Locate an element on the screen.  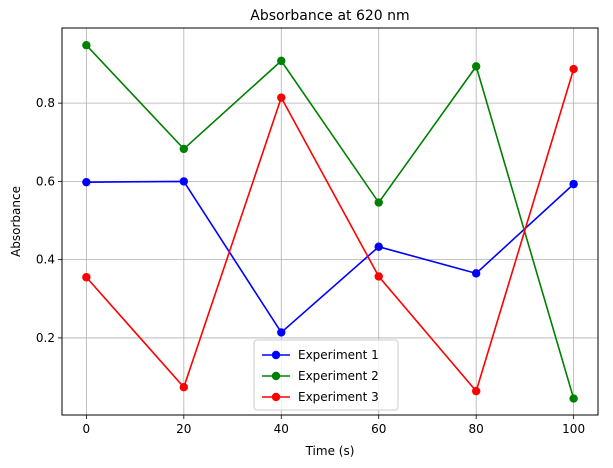
x-tick-label: 100 is located at coordinates (573, 429).